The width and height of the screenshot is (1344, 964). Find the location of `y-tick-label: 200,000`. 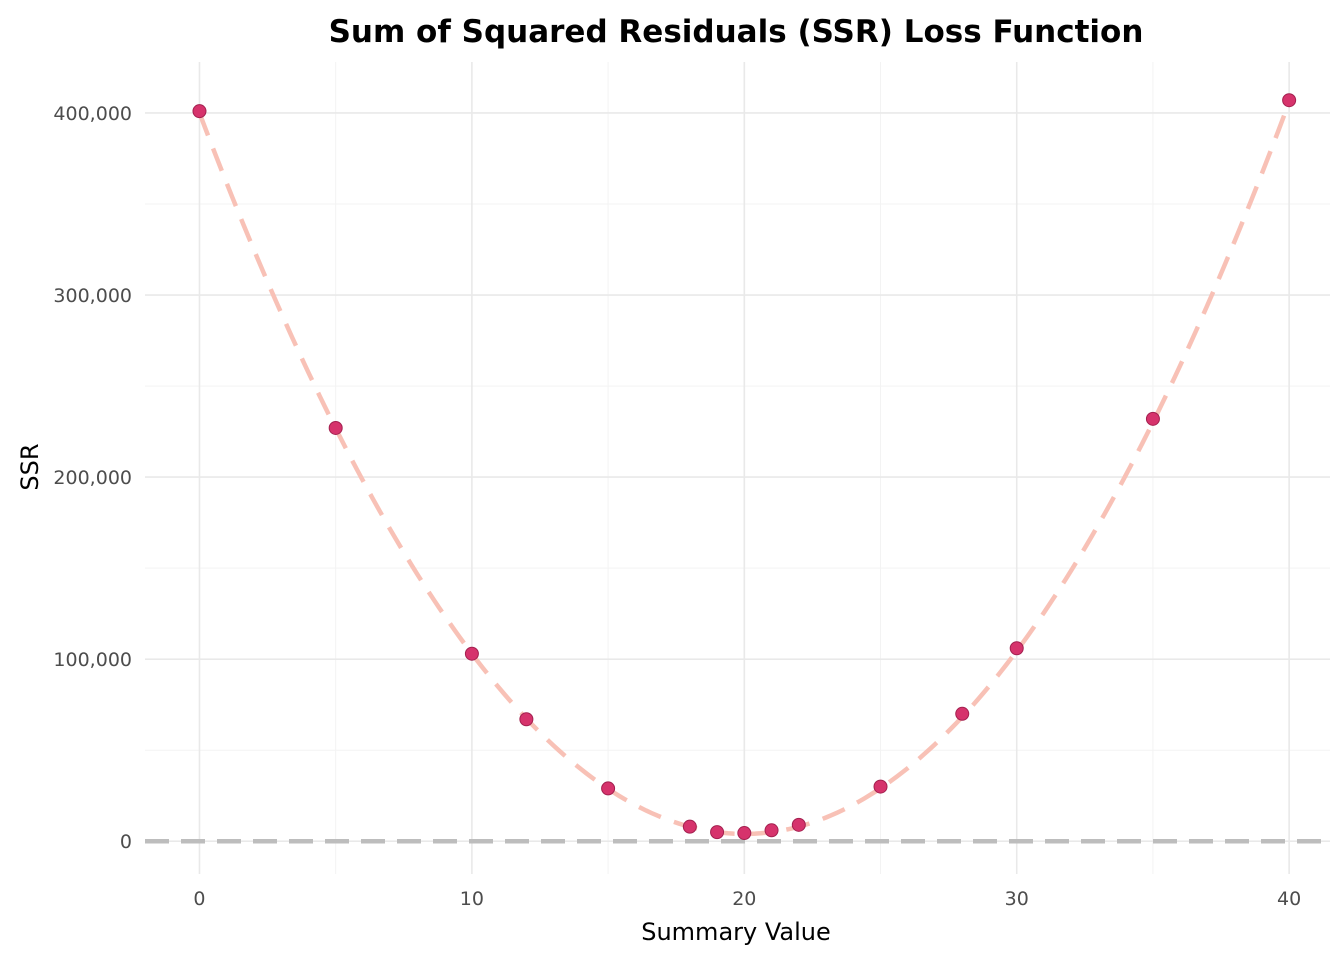

y-tick-label: 200,000 is located at coordinates (92, 478).